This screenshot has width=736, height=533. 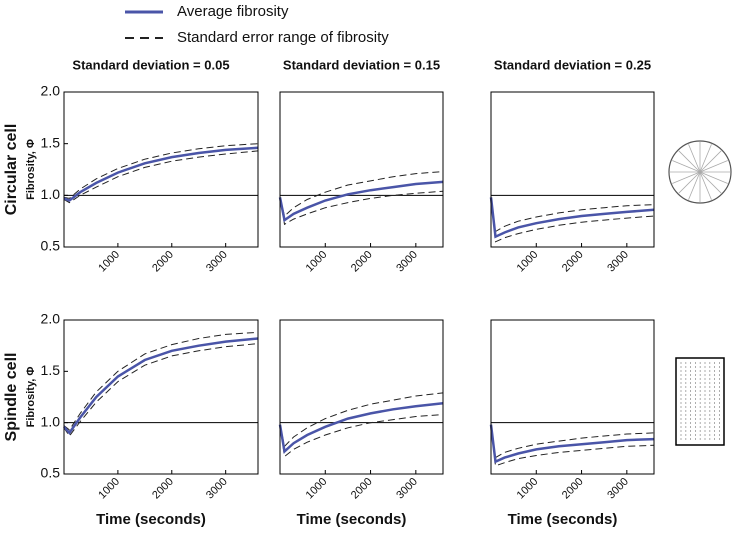 I want to click on icons, so click(x=700, y=293).